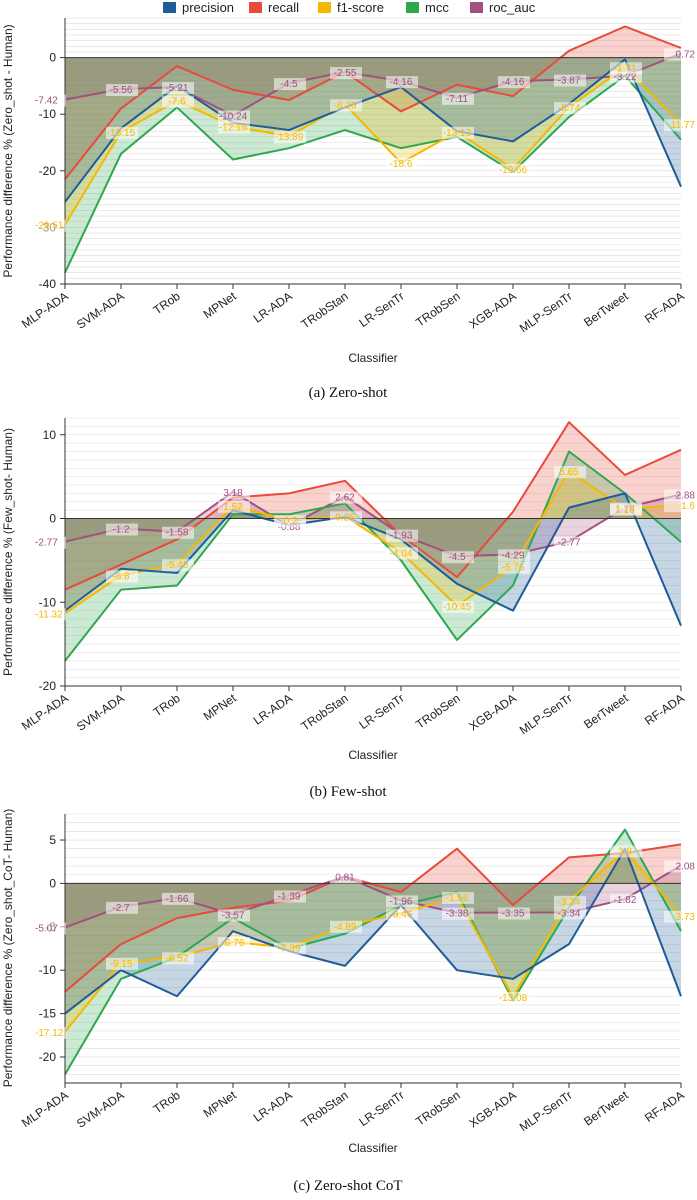  I want to click on legend-item-roc_auc: roc_auc, so click(503, 7).